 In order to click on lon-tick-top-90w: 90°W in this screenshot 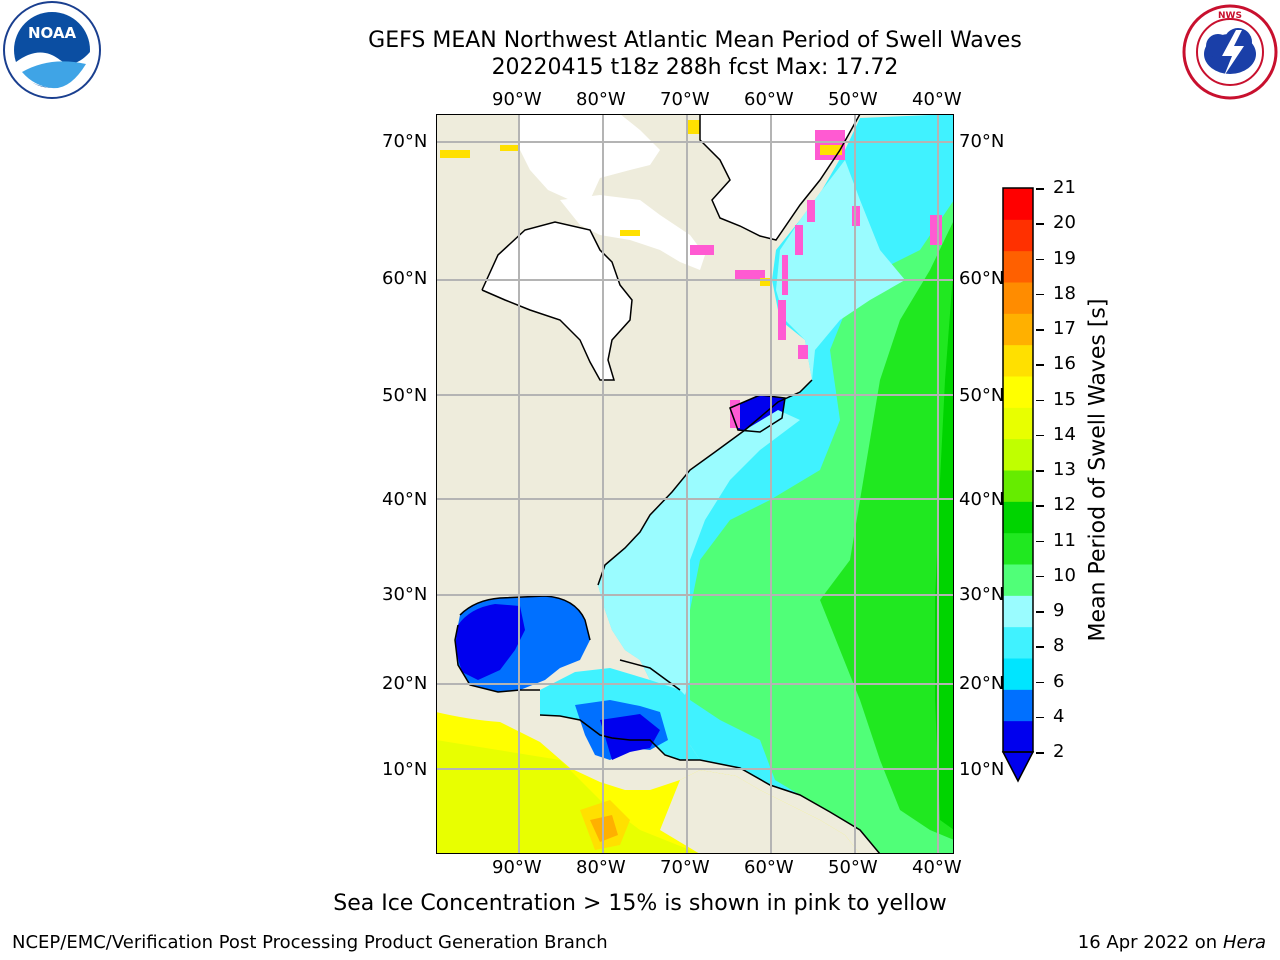, I will do `click(517, 99)`.